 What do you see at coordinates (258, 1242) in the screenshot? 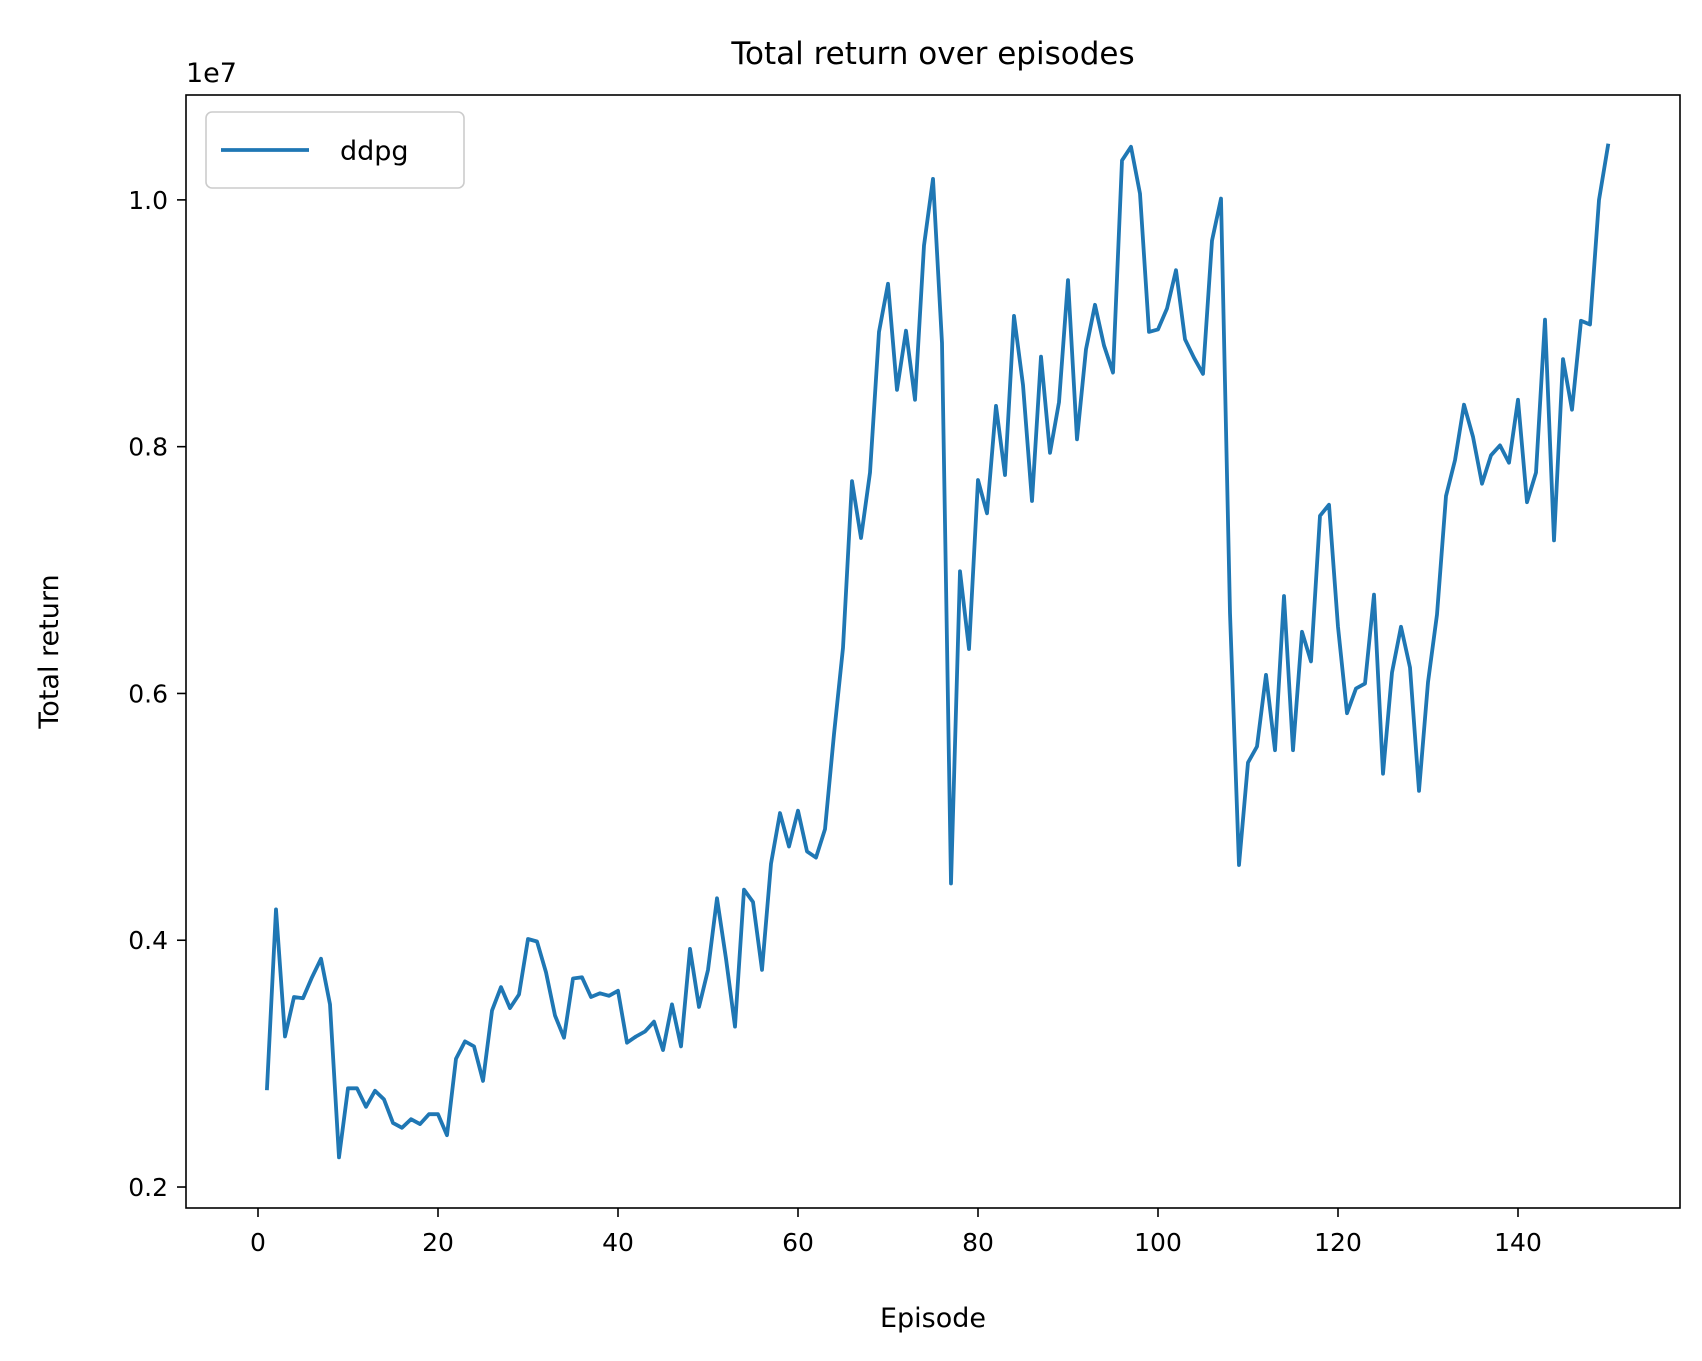
I see `x-tick-label: 0` at bounding box center [258, 1242].